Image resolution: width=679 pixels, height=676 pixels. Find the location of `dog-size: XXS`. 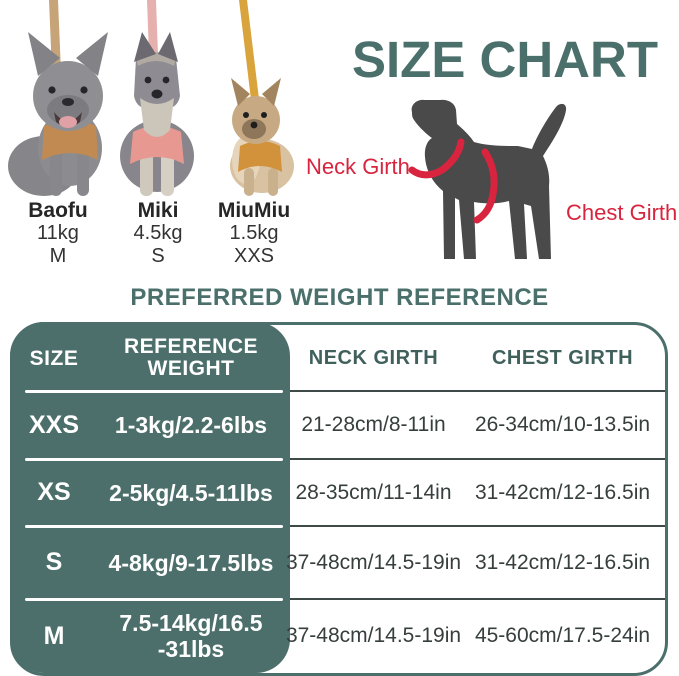

dog-size: XXS is located at coordinates (254, 256).